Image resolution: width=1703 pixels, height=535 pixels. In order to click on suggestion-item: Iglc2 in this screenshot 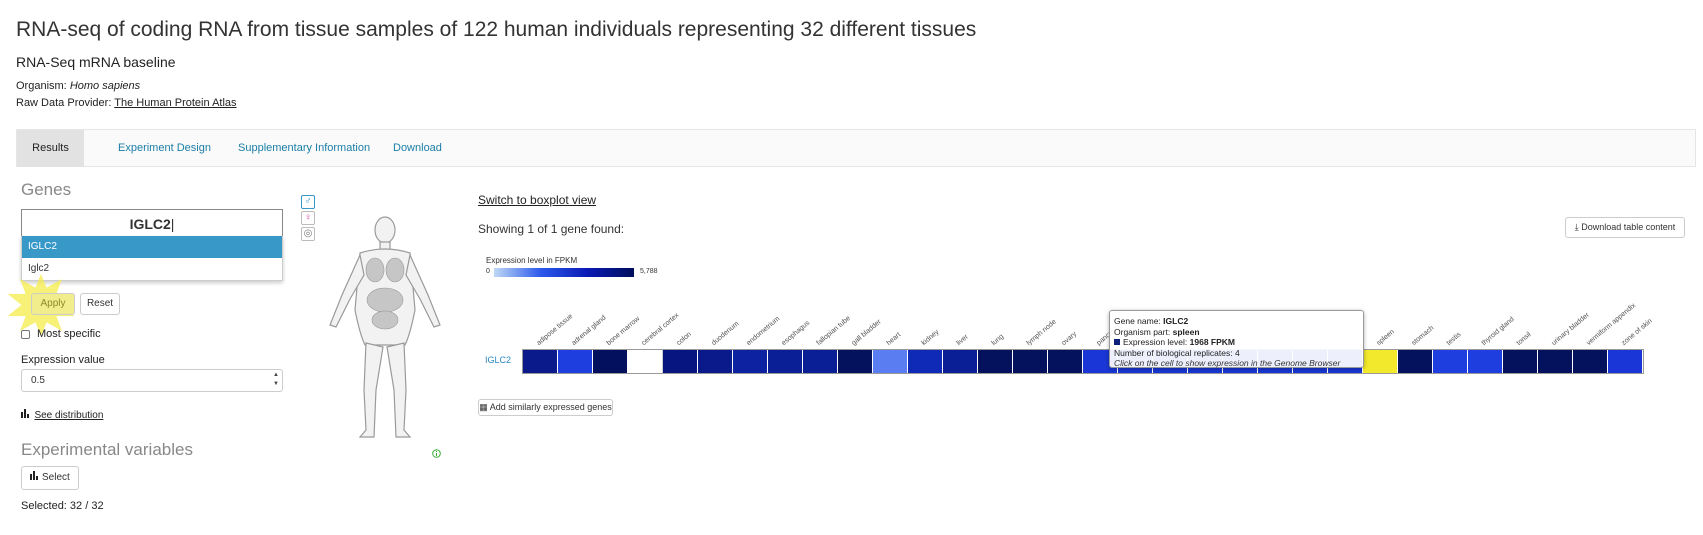, I will do `click(39, 268)`.